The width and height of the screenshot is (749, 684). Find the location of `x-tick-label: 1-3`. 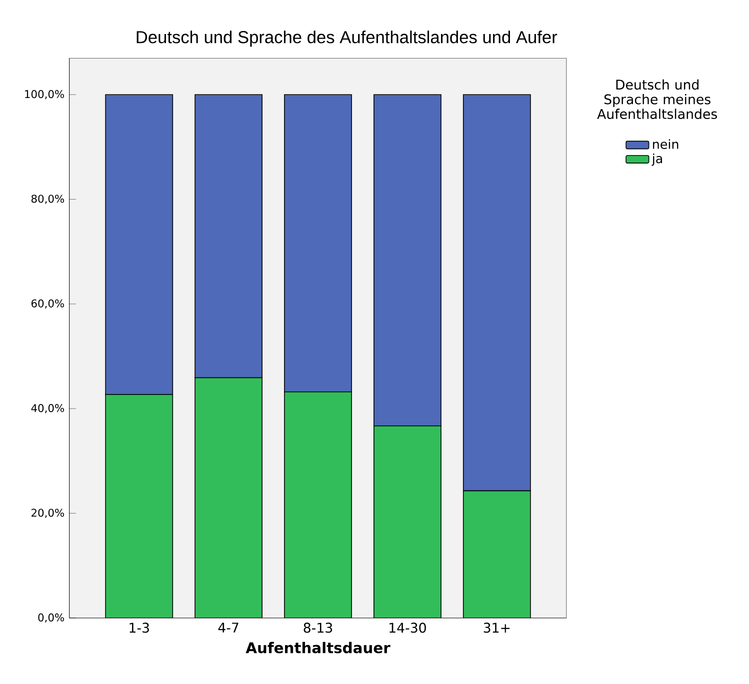

x-tick-label: 1-3 is located at coordinates (139, 627).